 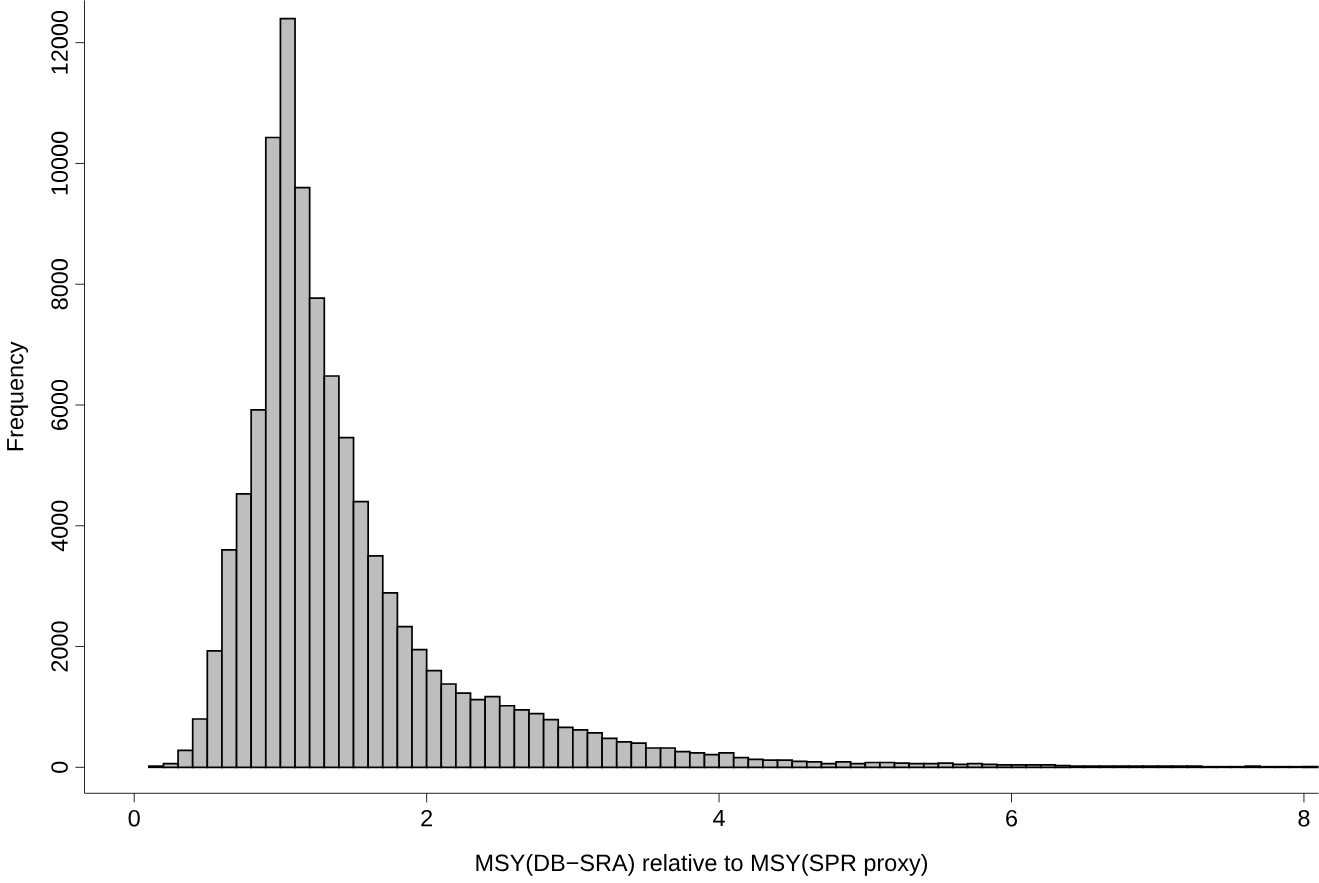 What do you see at coordinates (59, 42) in the screenshot?
I see `y-tick-label: 12000` at bounding box center [59, 42].